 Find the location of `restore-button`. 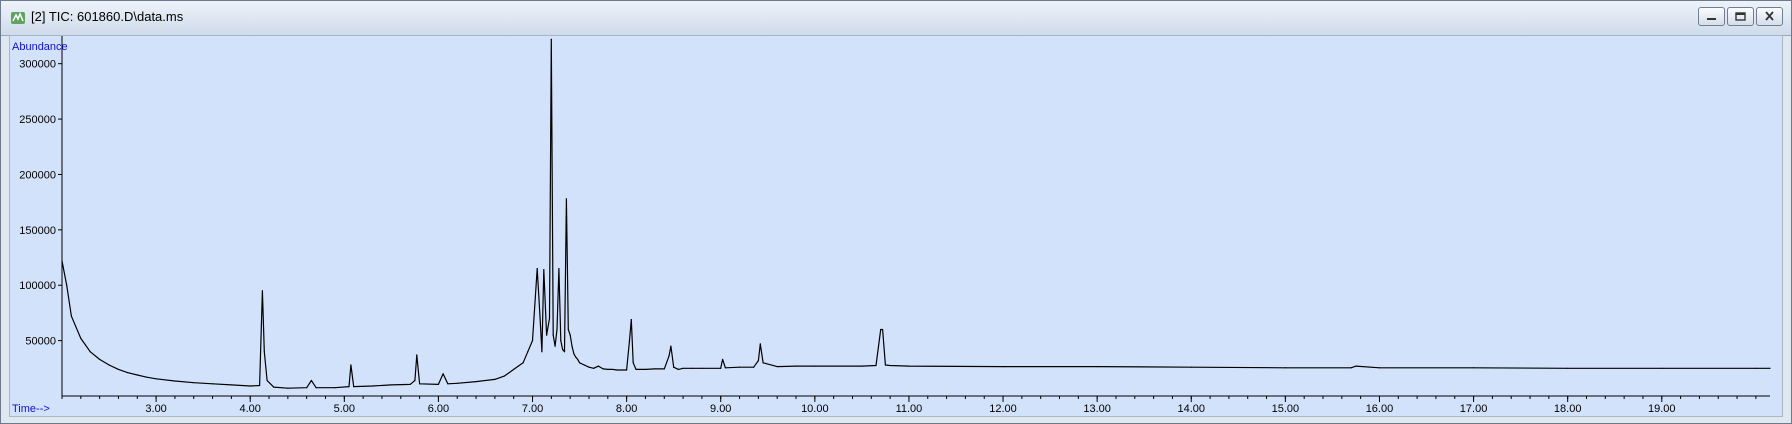

restore-button is located at coordinates (1740, 16).